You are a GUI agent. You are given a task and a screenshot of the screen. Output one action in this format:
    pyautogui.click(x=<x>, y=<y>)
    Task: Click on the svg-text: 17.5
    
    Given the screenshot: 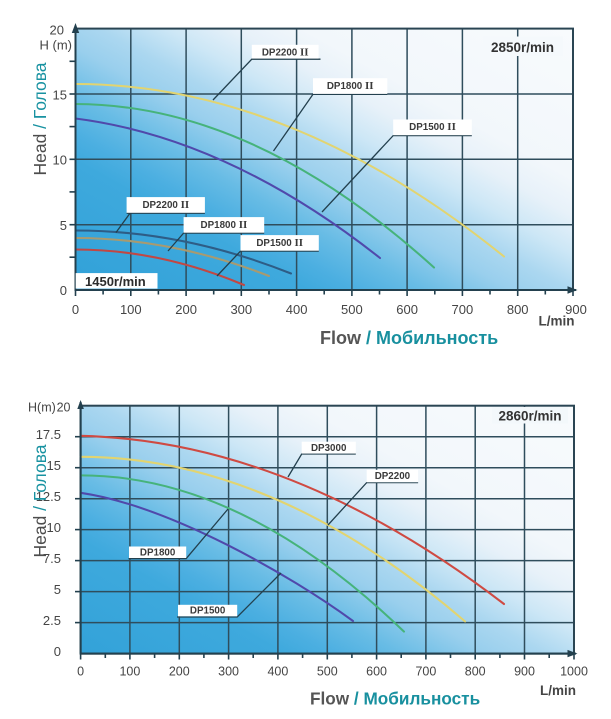 What is the action you would take?
    pyautogui.click(x=48, y=434)
    